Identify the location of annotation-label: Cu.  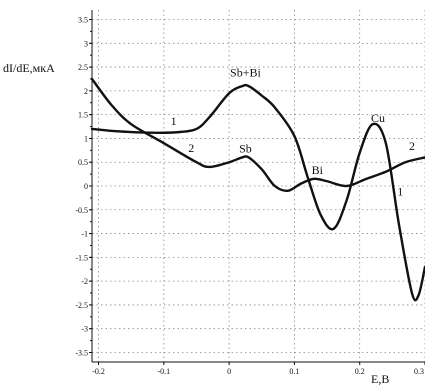
(378, 118).